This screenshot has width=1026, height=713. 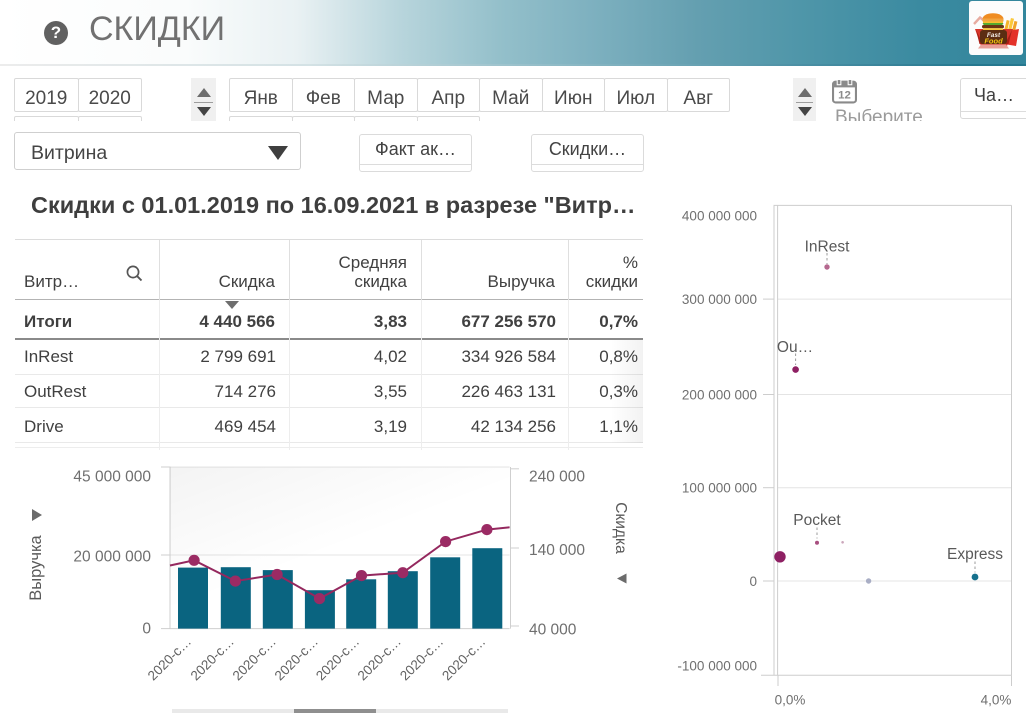 I want to click on svg-text: 4,0%, so click(x=996, y=700).